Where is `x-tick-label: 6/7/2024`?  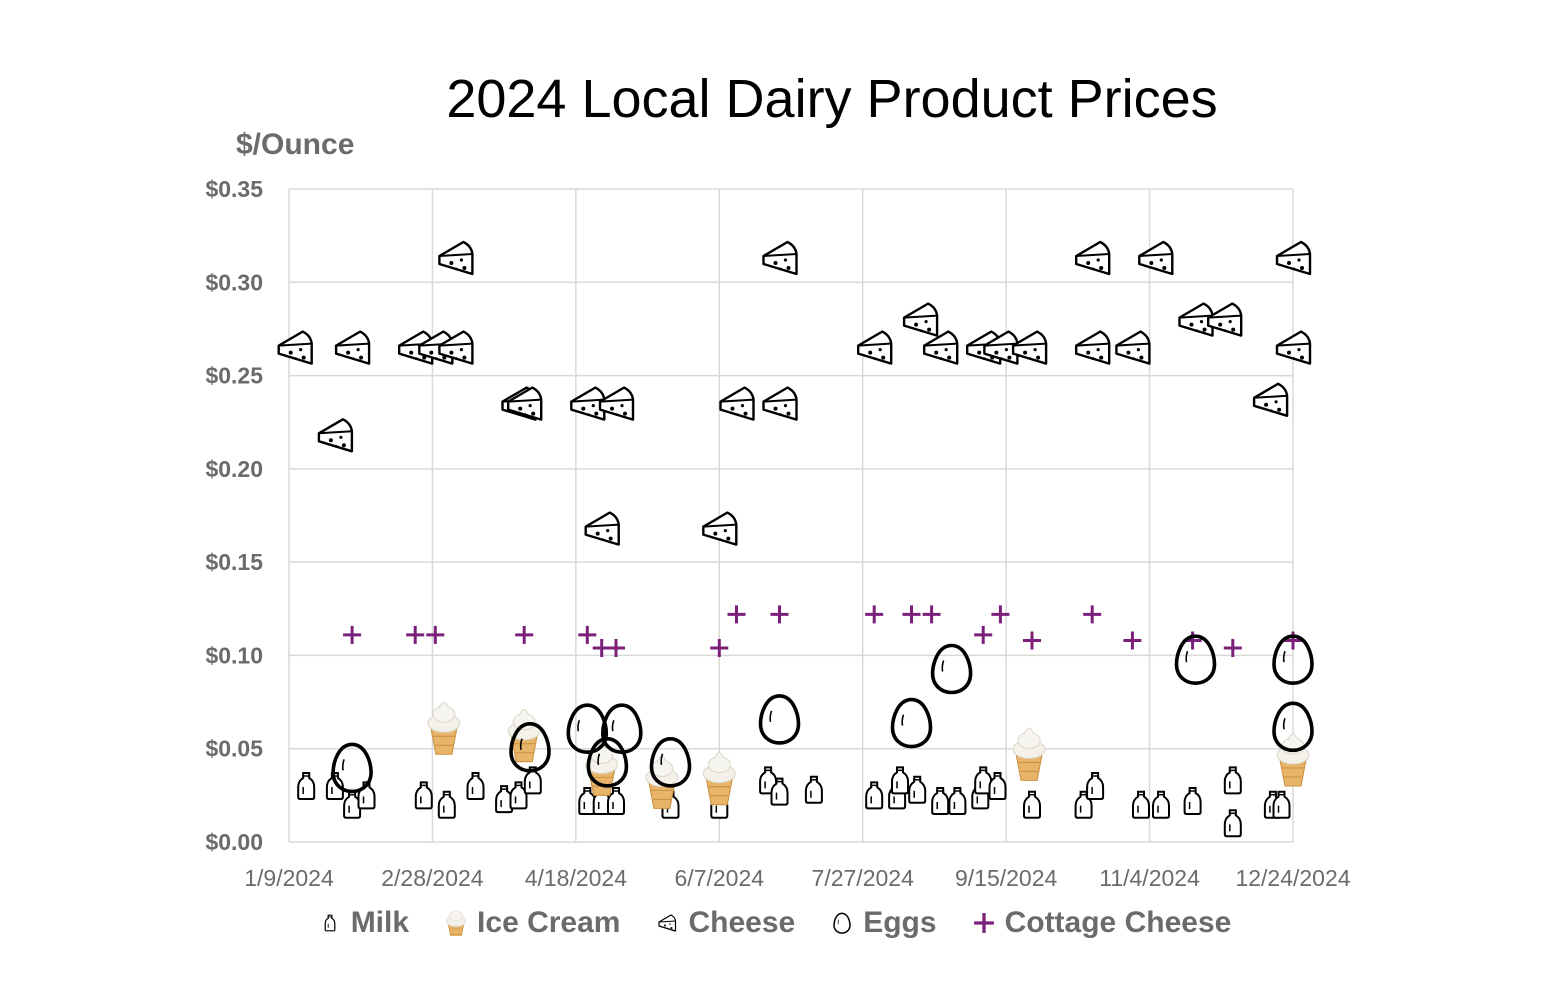
x-tick-label: 6/7/2024 is located at coordinates (720, 878).